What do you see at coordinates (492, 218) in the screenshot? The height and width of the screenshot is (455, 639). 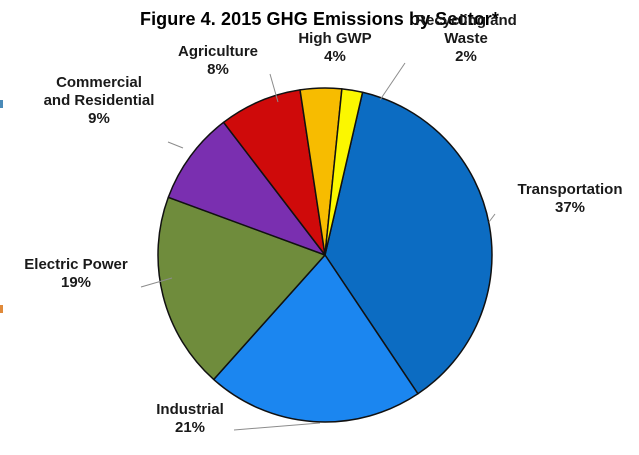 I see `leader-line-transportation` at bounding box center [492, 218].